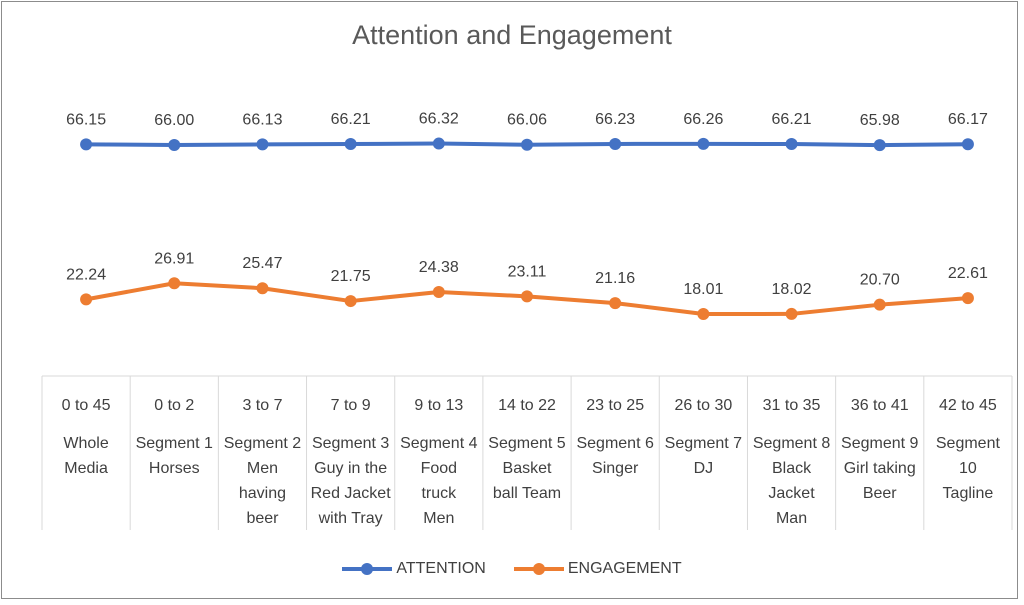  I want to click on data-label-engagement: 21.75, so click(351, 276).